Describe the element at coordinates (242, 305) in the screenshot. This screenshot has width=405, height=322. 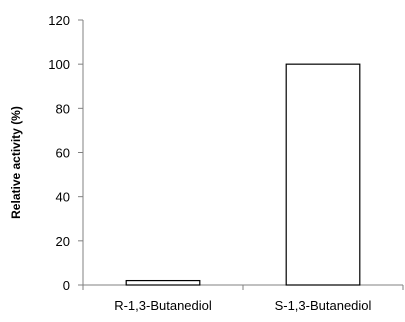
I see `category-labels: R-1,3-Butanediol S-1,3-Butanediol` at that location.